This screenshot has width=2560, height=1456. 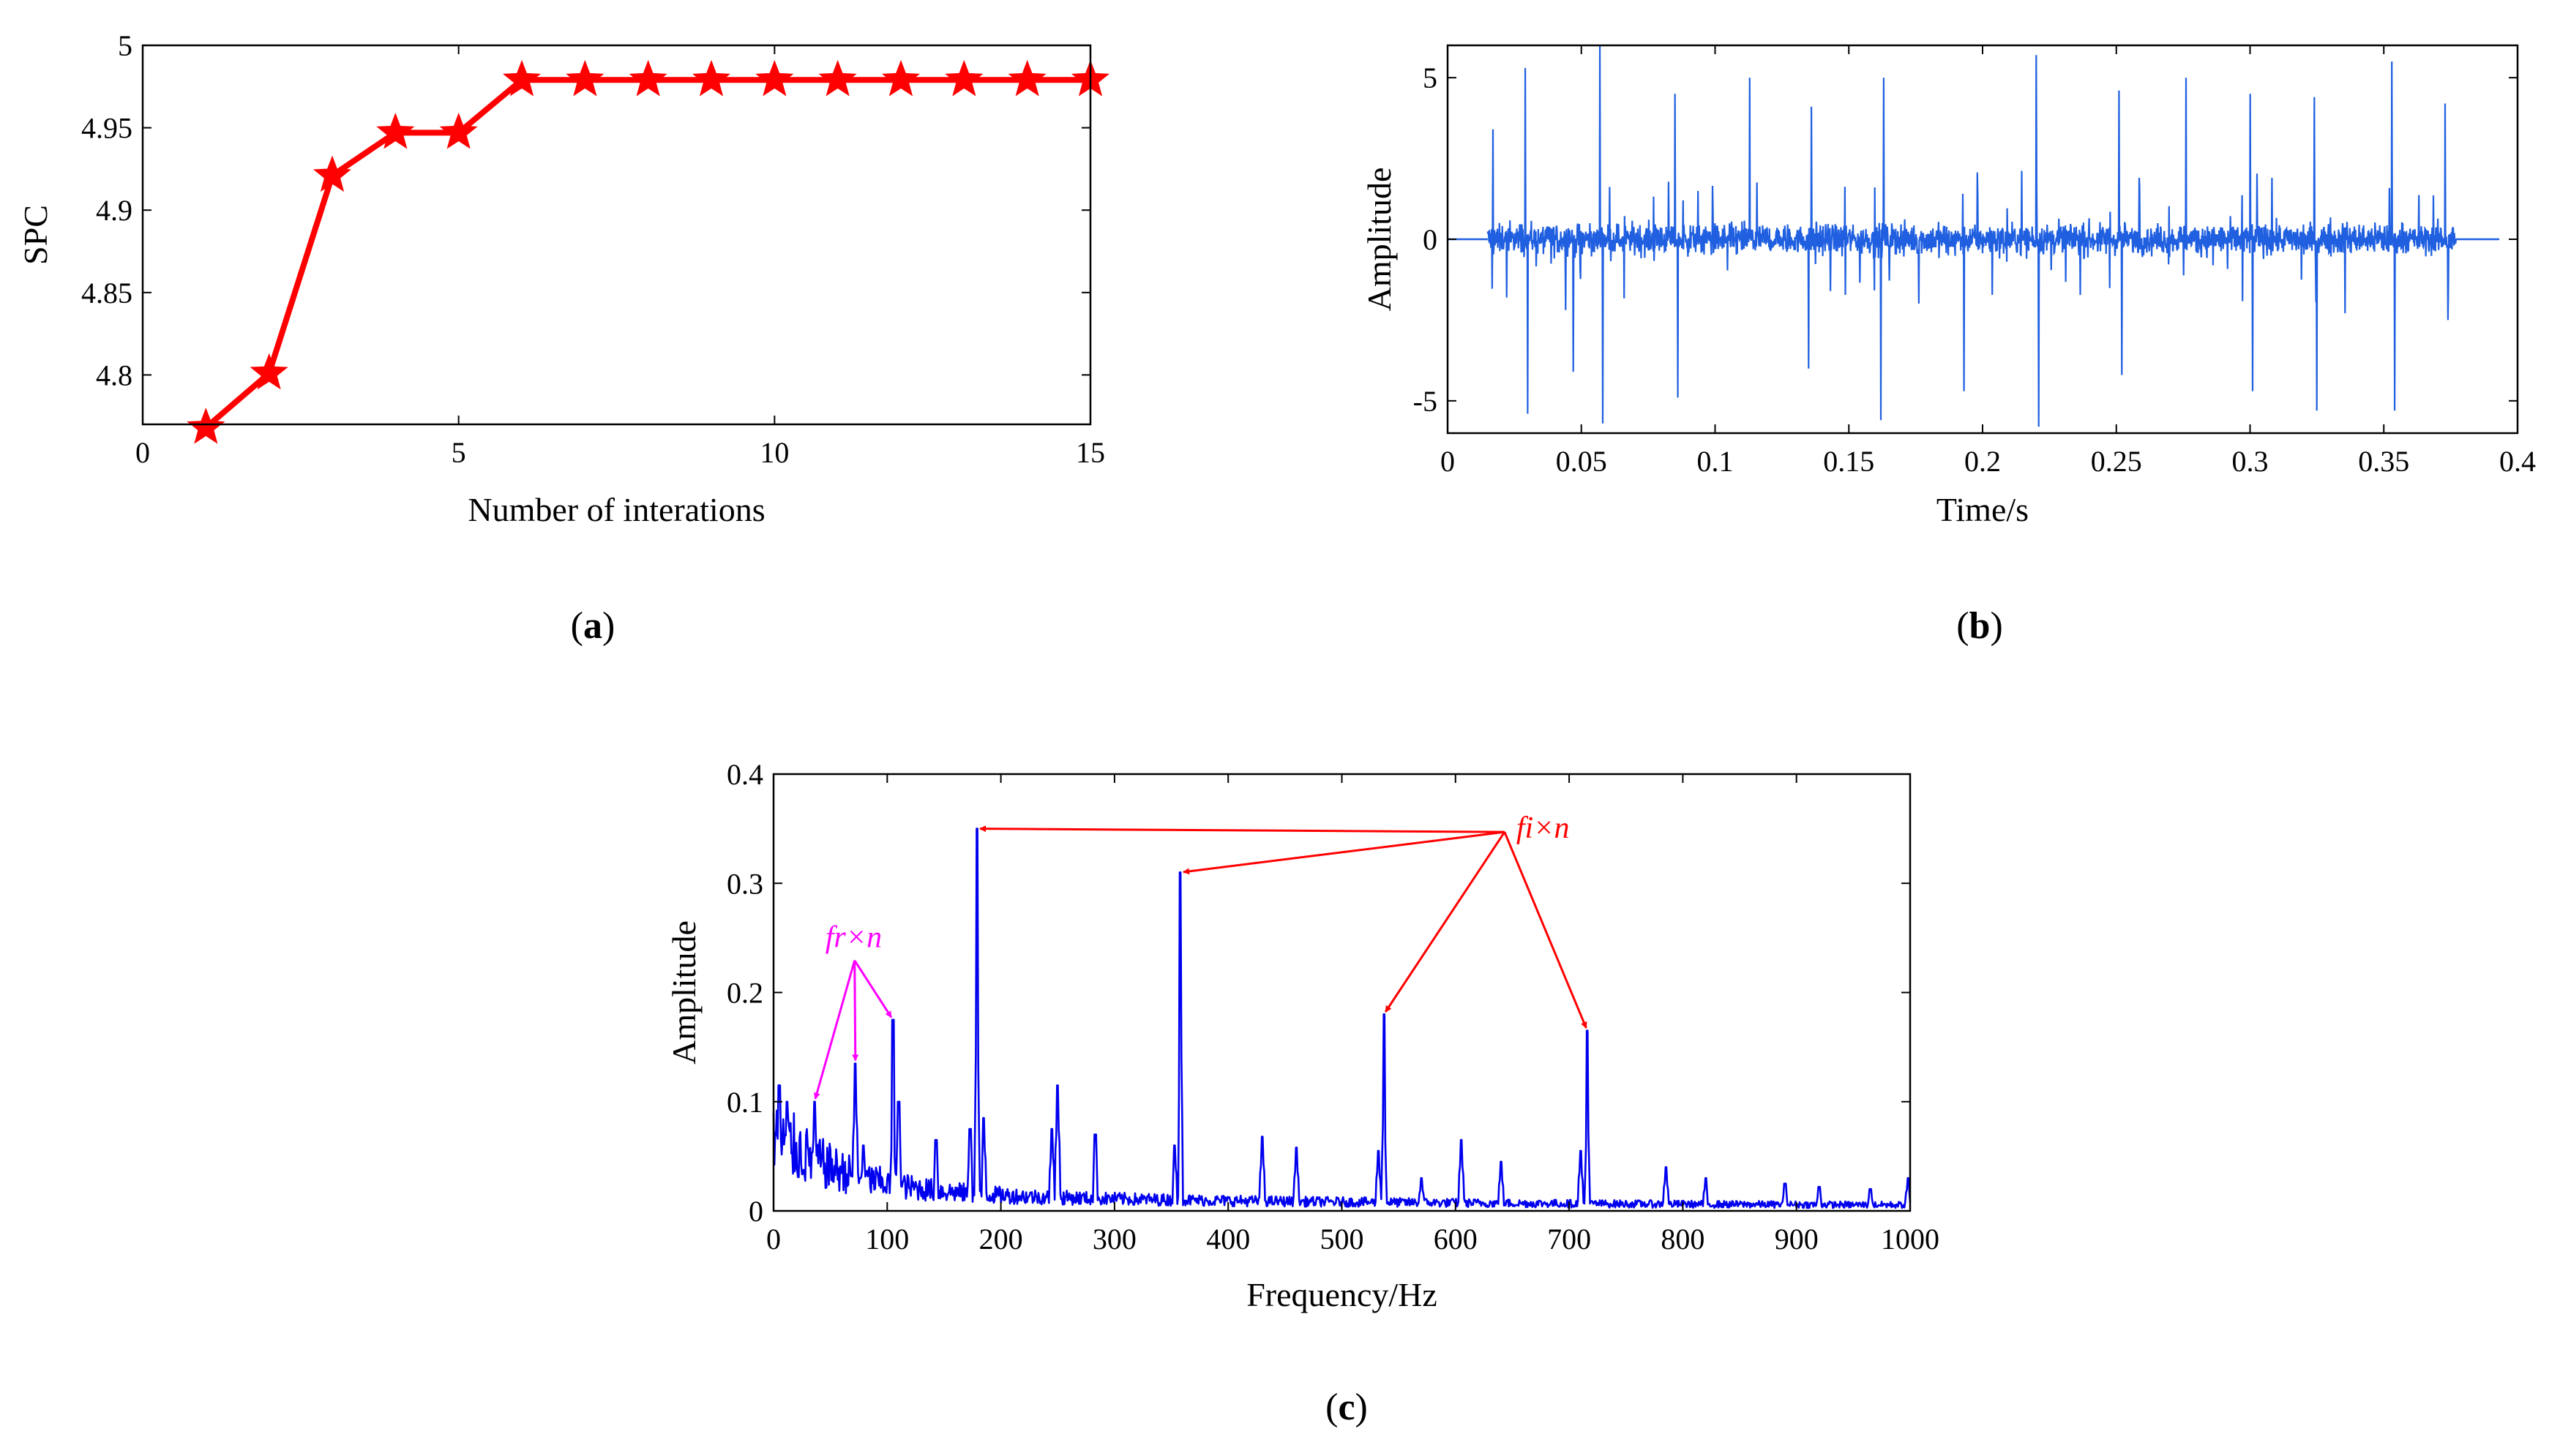 I want to click on spectrum-series, so click(x=1342, y=1019).